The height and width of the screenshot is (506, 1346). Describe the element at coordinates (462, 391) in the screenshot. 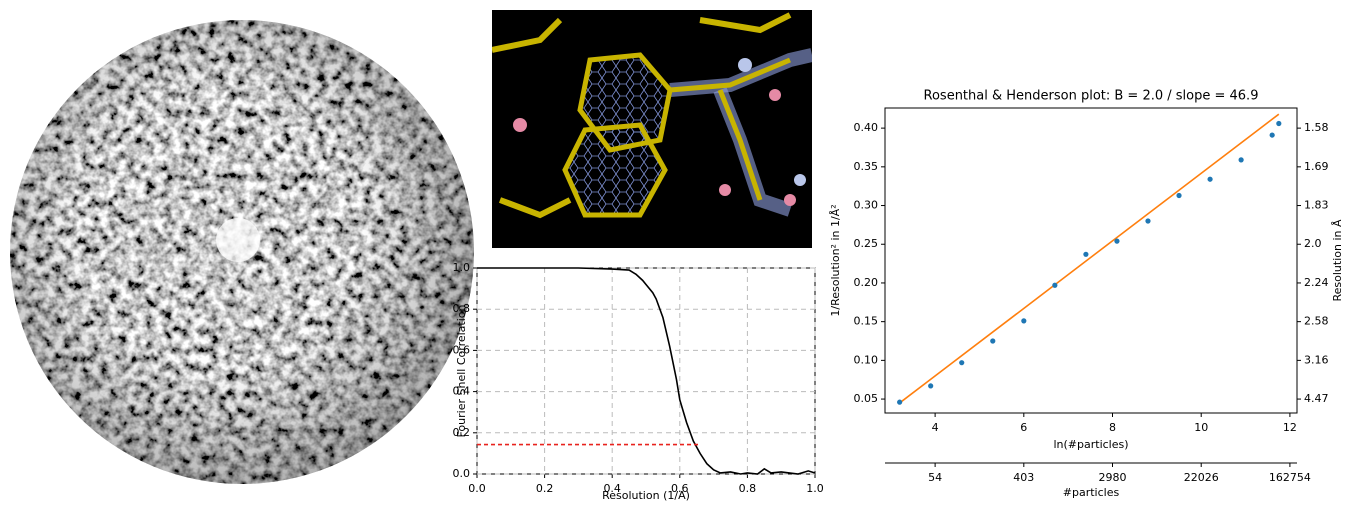

I see `y-tick-label: 0.4` at that location.